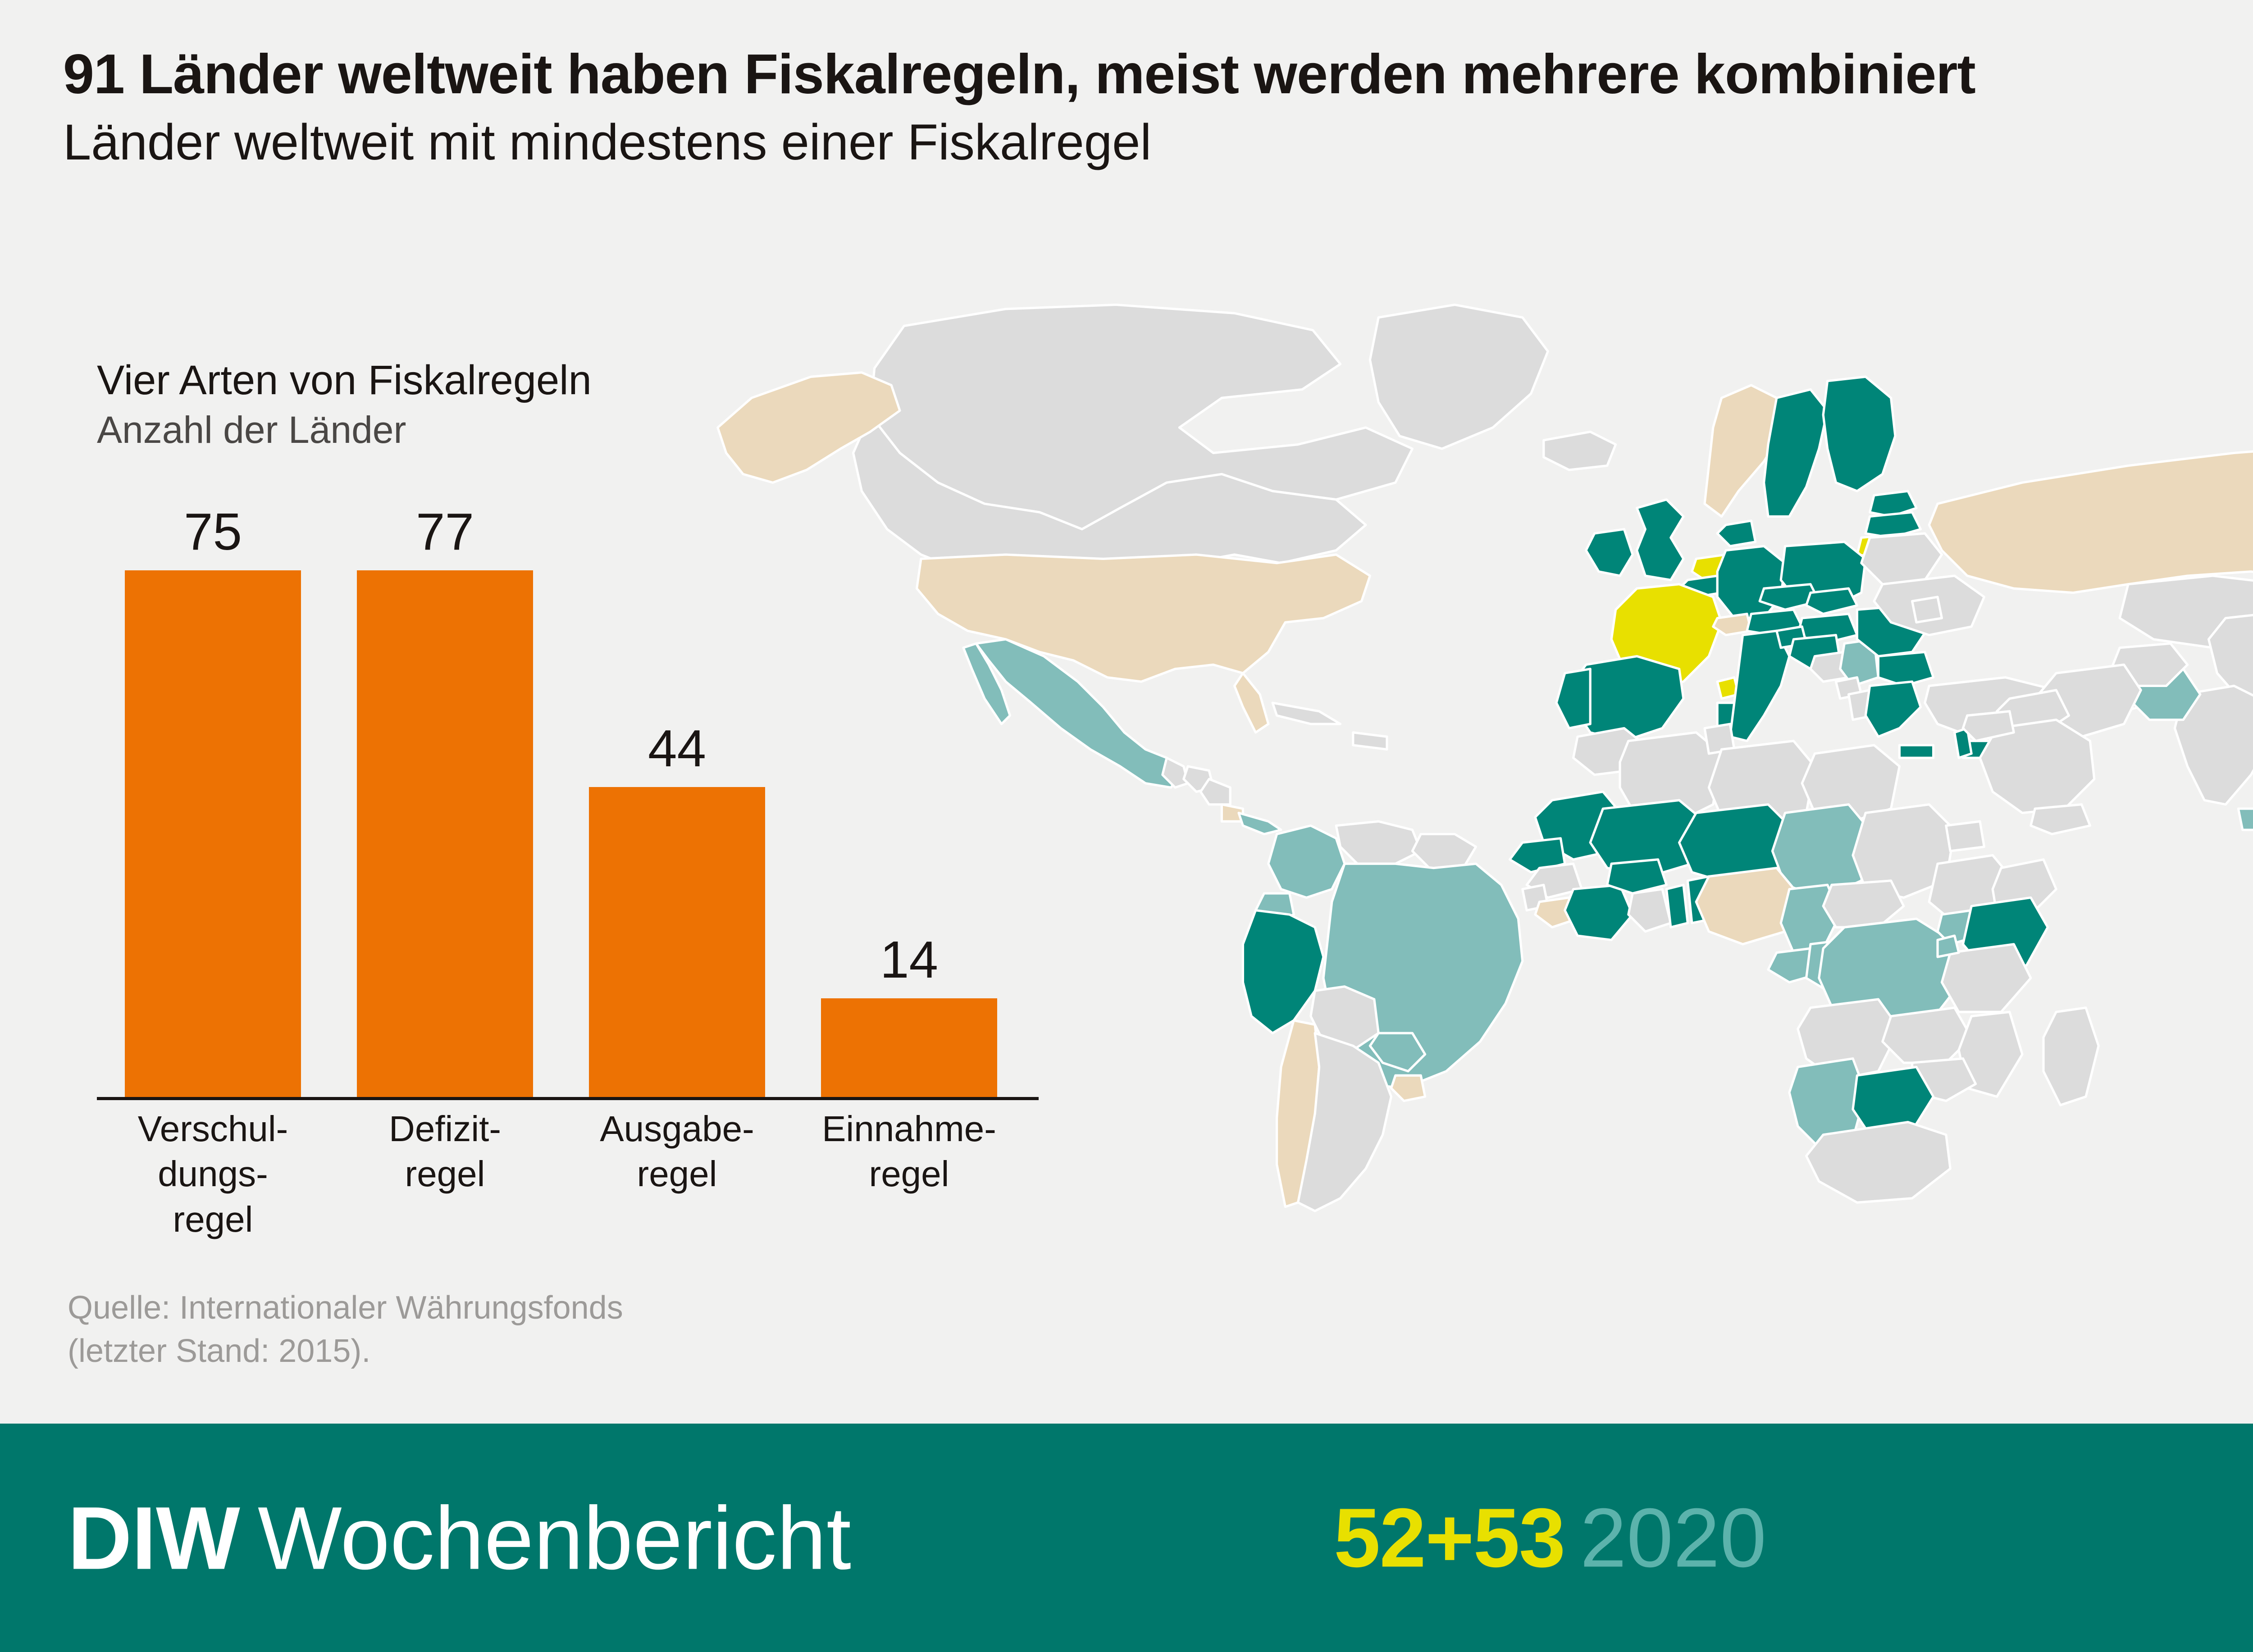 This screenshot has height=1652, width=2253. What do you see at coordinates (677, 749) in the screenshot?
I see `bar-value-label: 44` at bounding box center [677, 749].